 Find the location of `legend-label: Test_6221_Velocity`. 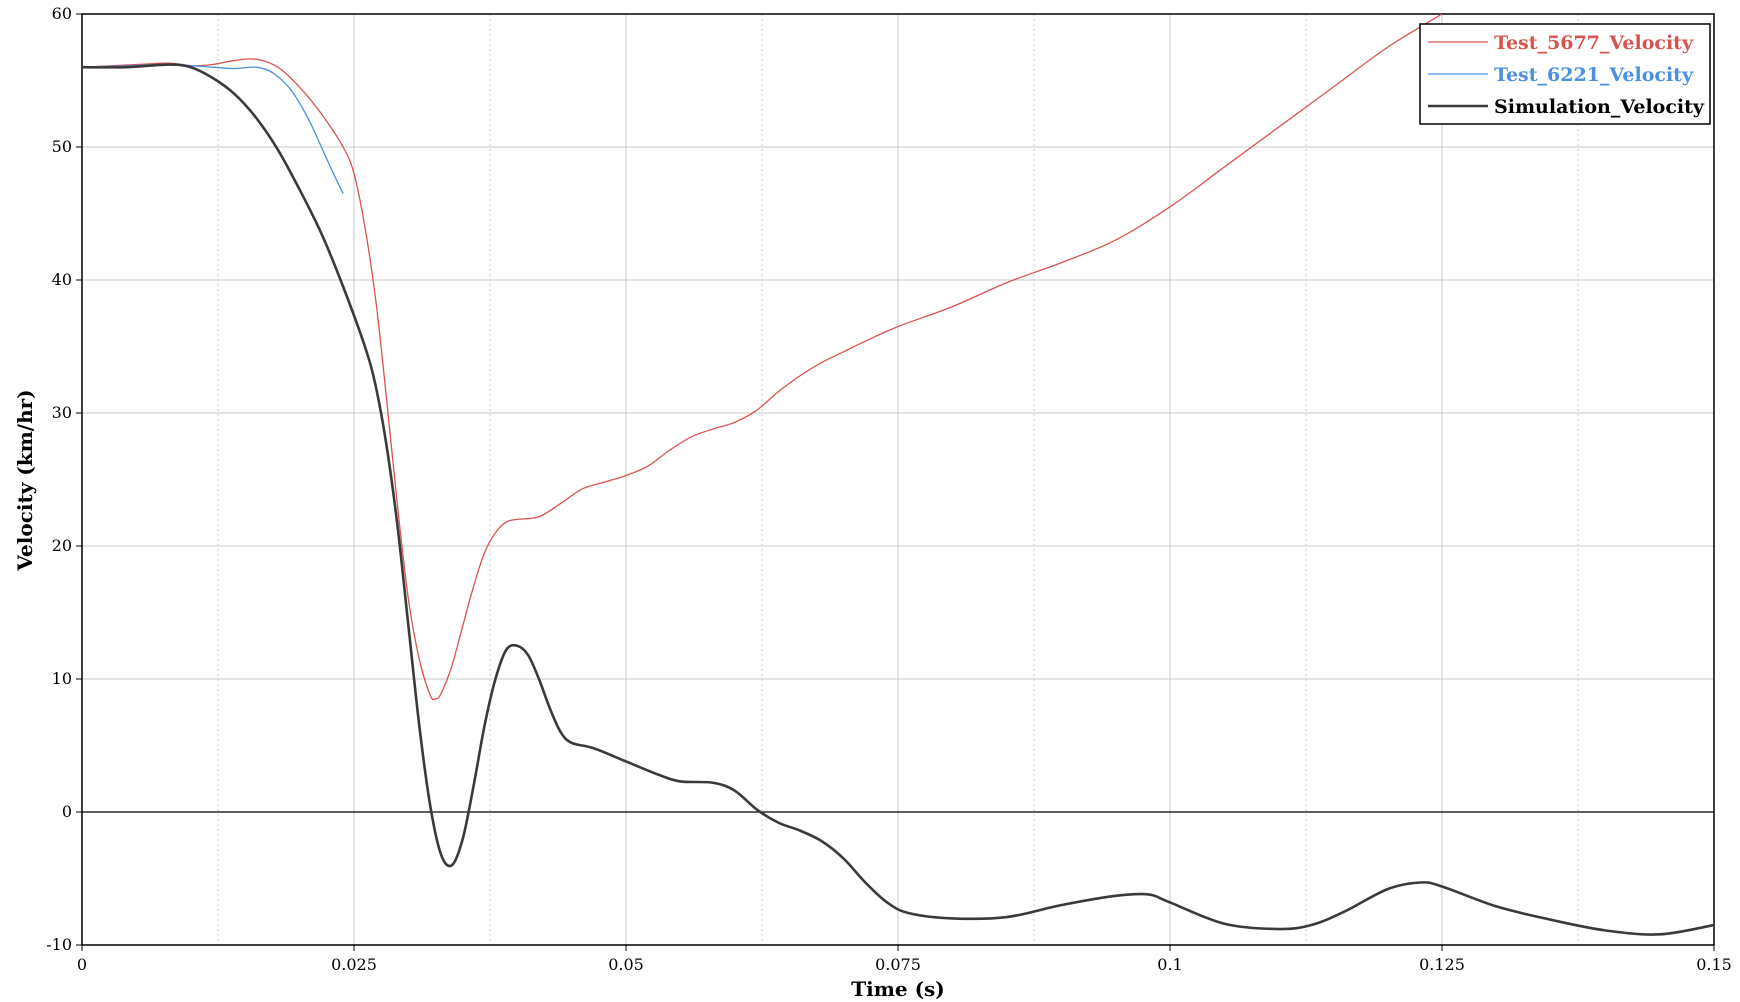

legend-label: Test_6221_Velocity is located at coordinates (1594, 75).